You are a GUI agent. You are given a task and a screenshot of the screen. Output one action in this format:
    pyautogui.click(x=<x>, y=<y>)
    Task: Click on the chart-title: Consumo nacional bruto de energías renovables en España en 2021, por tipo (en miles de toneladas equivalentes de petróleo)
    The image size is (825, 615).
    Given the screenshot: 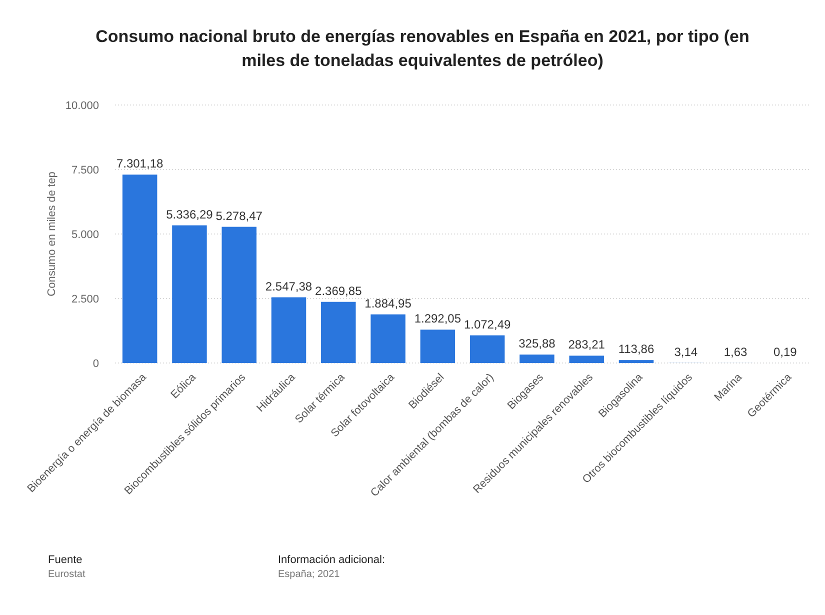 What is the action you would take?
    pyautogui.click(x=423, y=48)
    